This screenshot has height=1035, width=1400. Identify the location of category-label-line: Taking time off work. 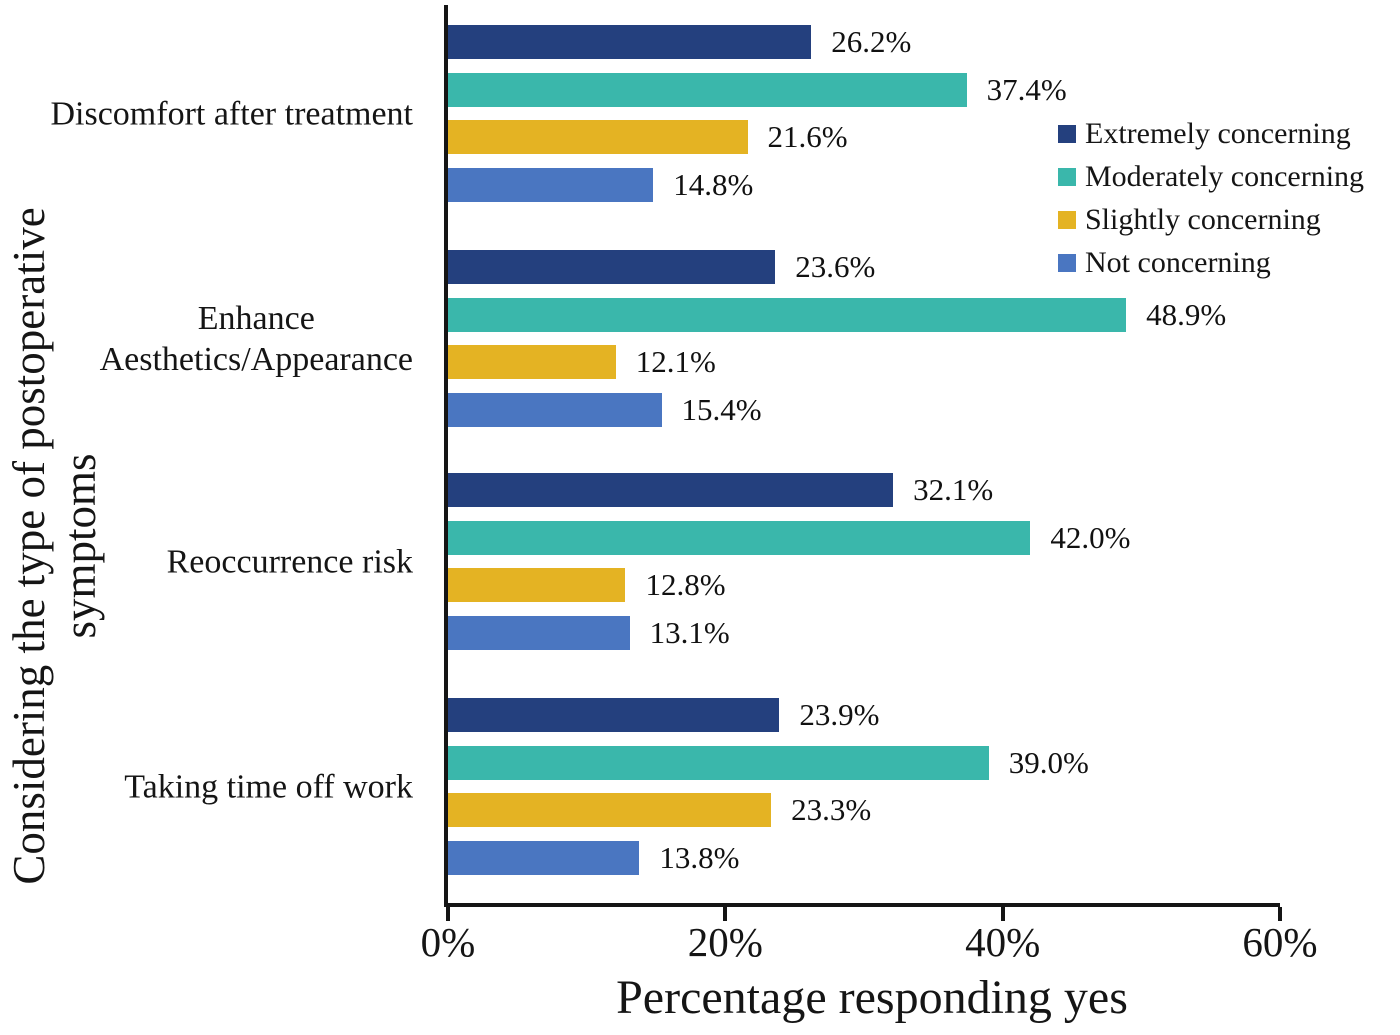
(268, 787).